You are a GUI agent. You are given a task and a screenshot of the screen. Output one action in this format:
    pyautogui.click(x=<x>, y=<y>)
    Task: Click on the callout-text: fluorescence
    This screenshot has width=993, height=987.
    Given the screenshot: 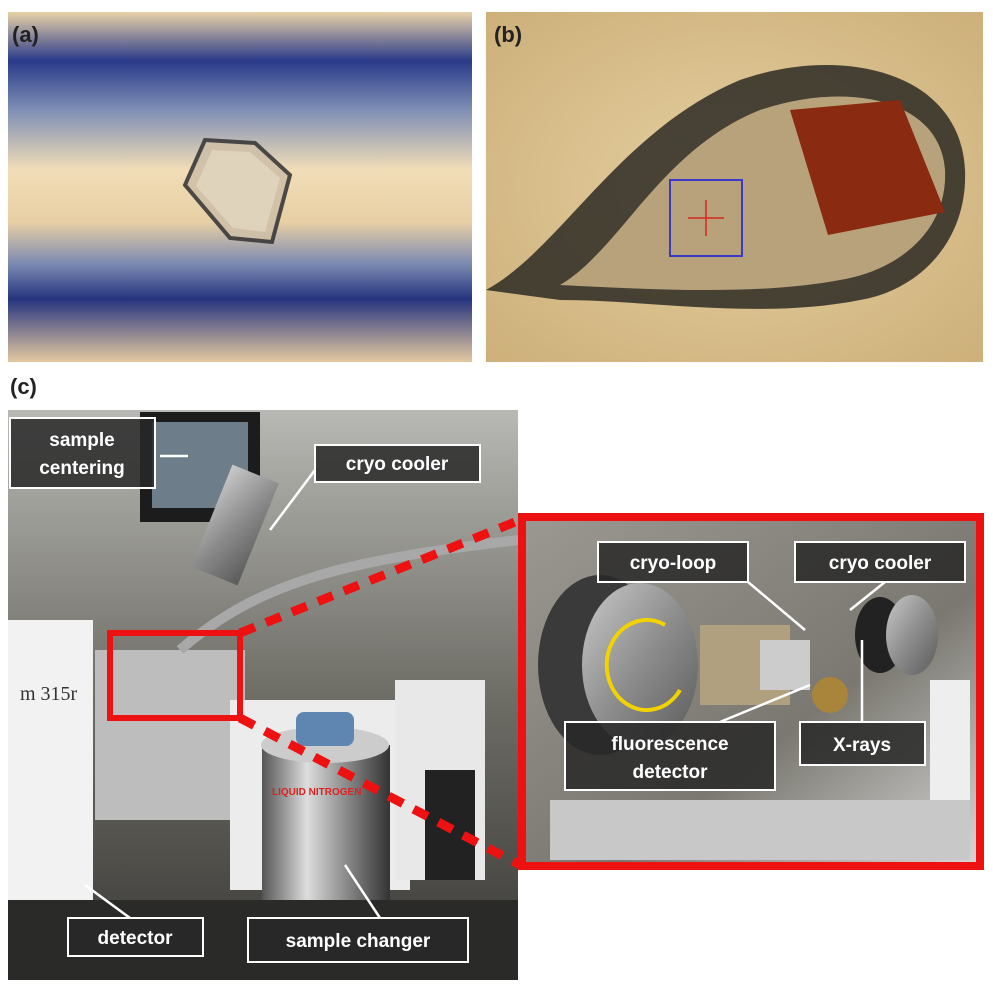 What is the action you would take?
    pyautogui.click(x=669, y=744)
    